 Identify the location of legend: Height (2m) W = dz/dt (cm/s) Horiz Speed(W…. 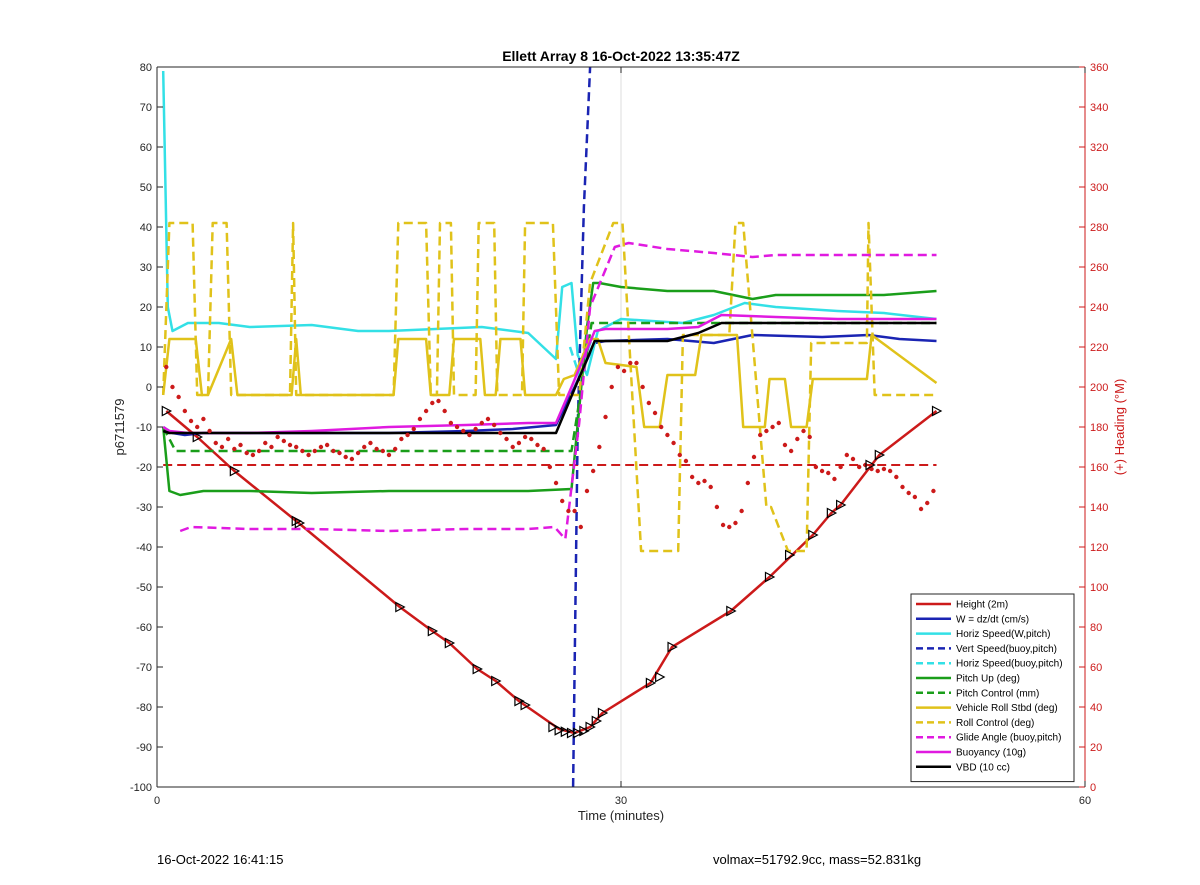
(992, 688).